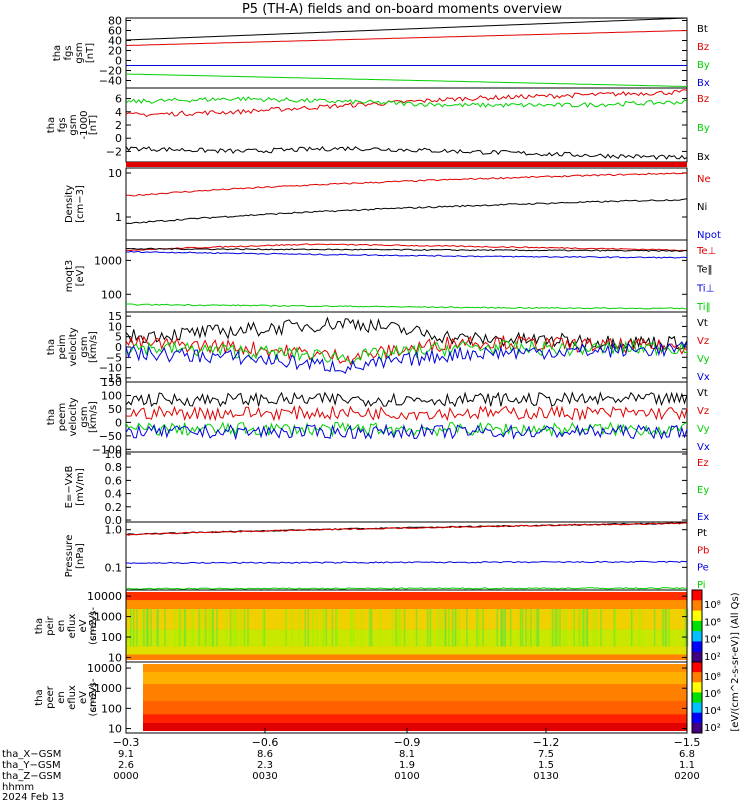  What do you see at coordinates (114, 494) in the screenshot?
I see `y-tick-label: 0.4` at bounding box center [114, 494].